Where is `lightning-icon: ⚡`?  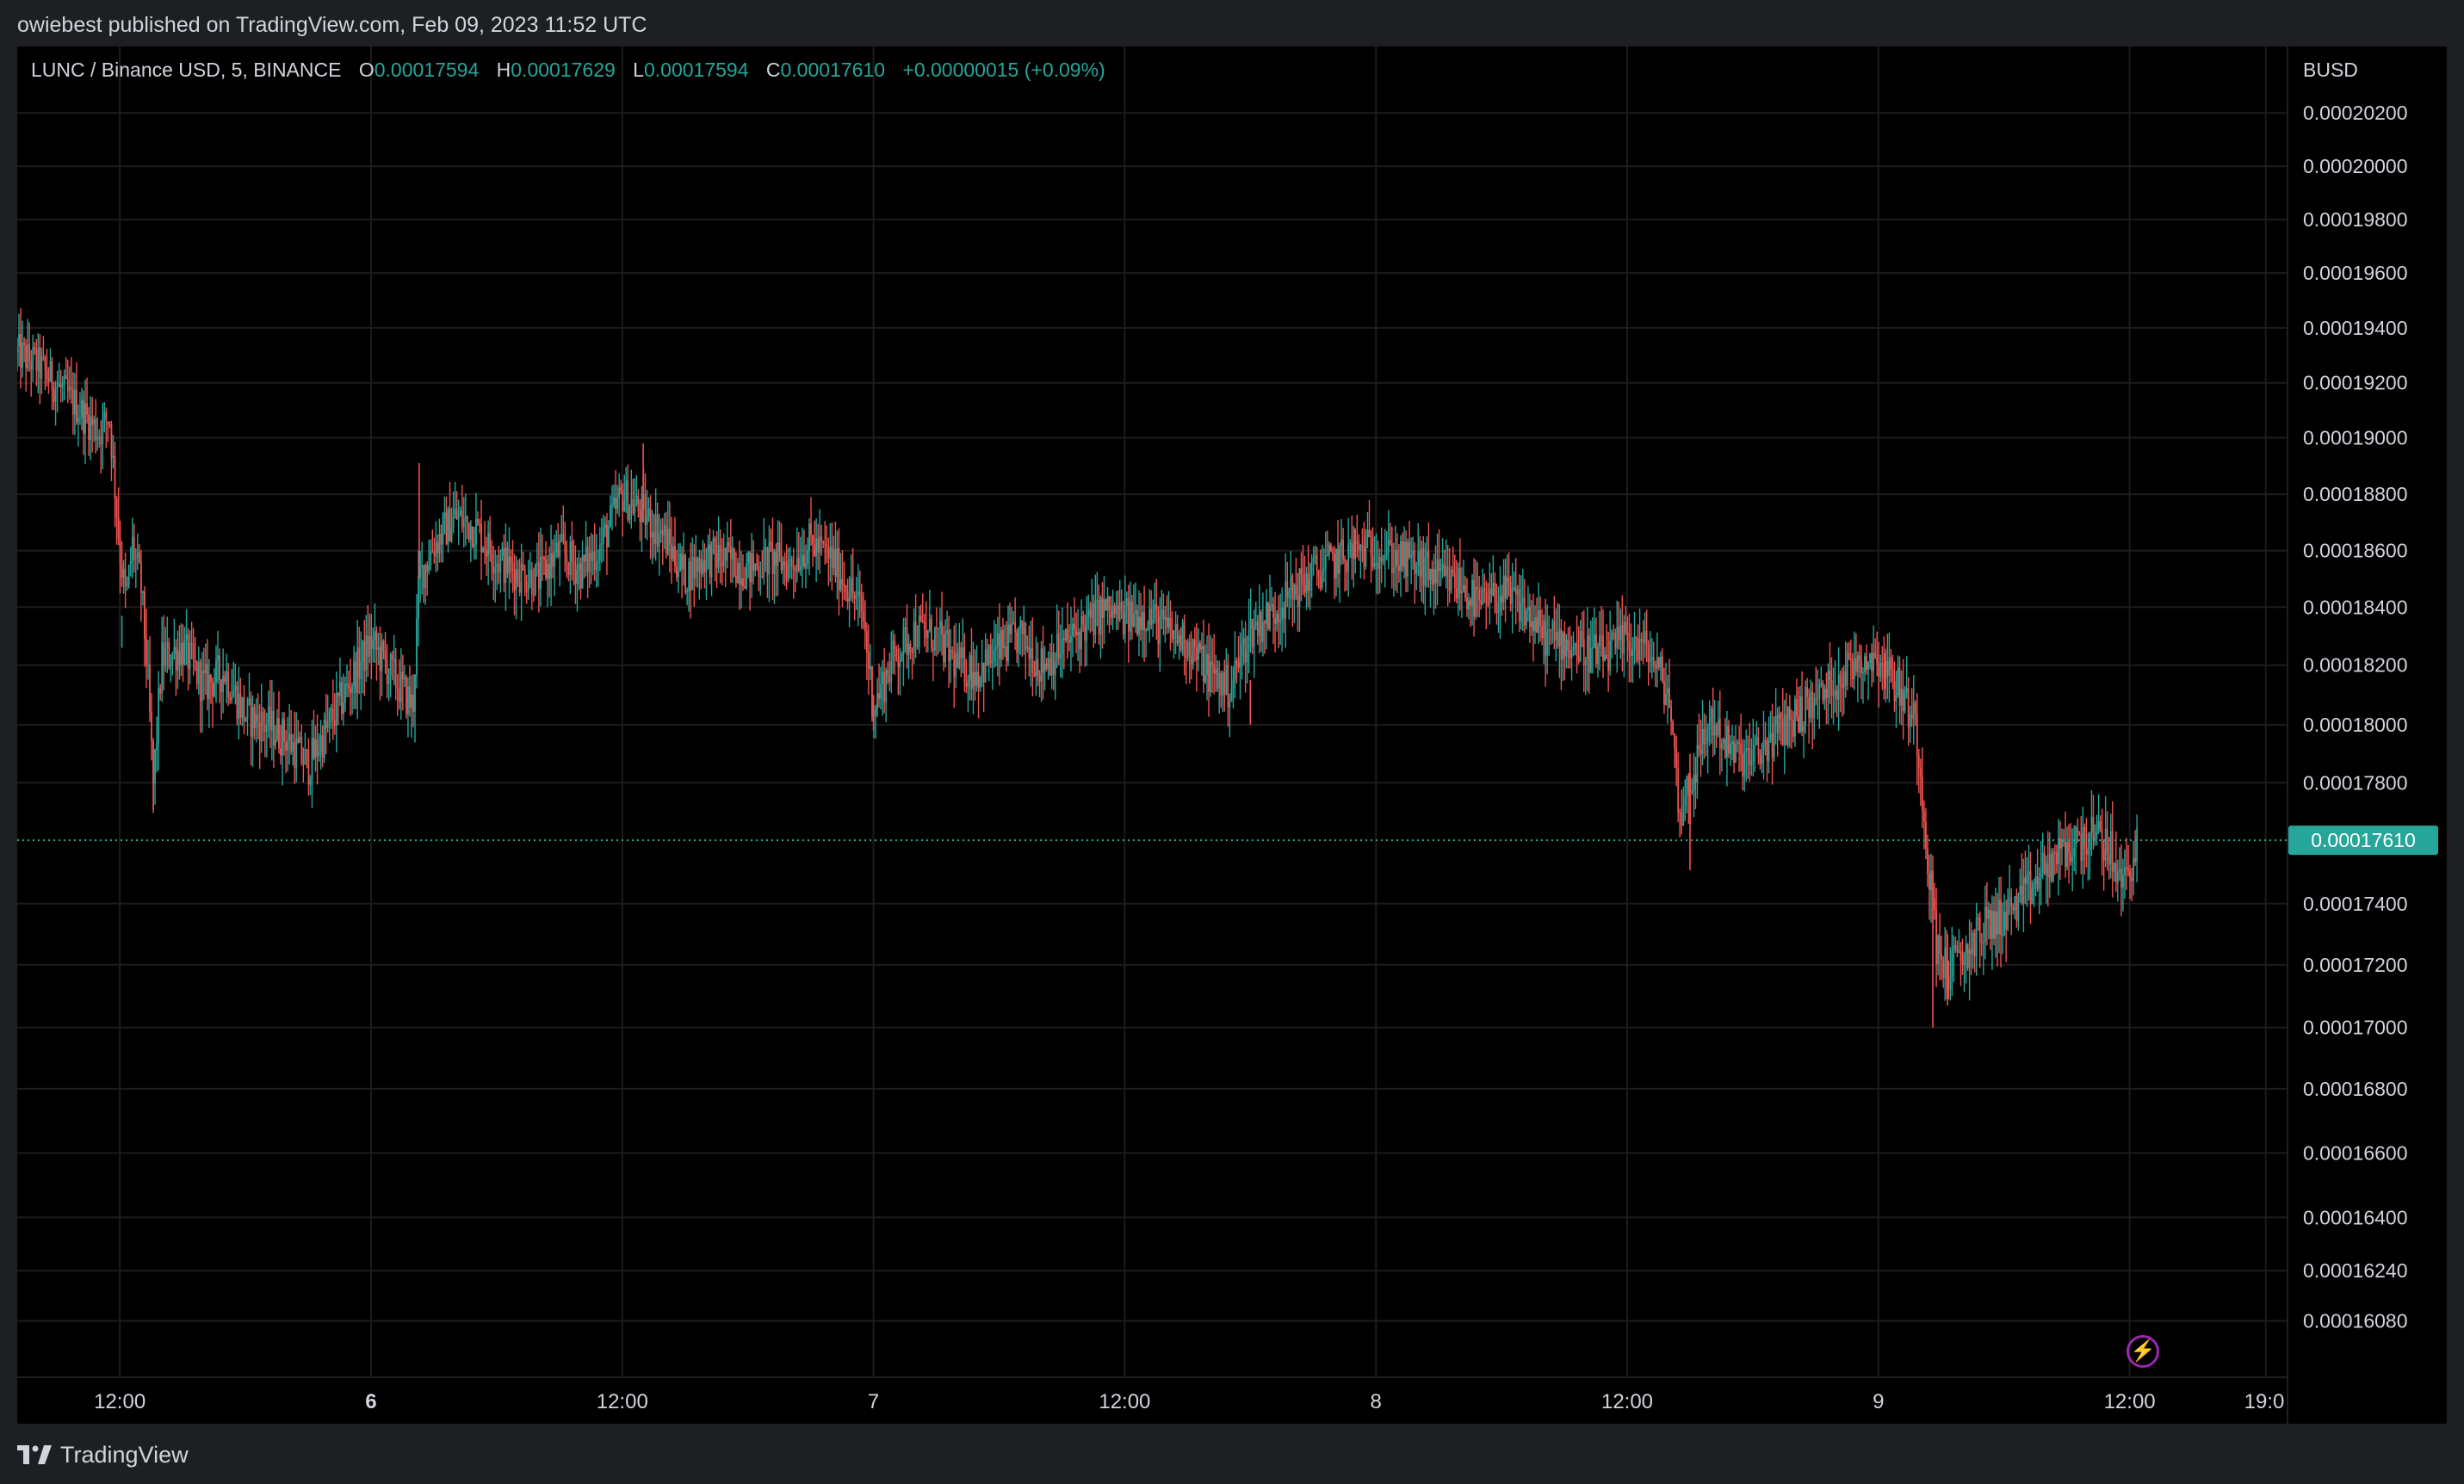
lightning-icon: ⚡ is located at coordinates (2143, 1351).